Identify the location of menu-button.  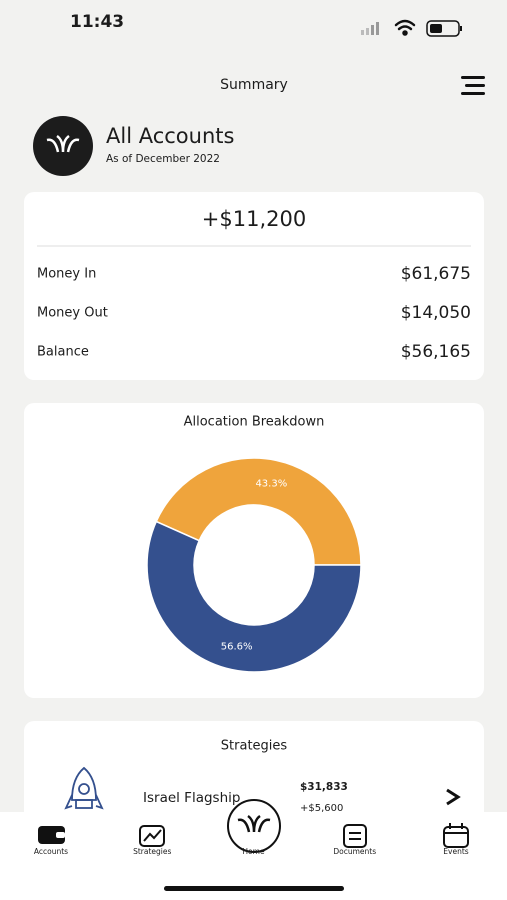
(473, 85).